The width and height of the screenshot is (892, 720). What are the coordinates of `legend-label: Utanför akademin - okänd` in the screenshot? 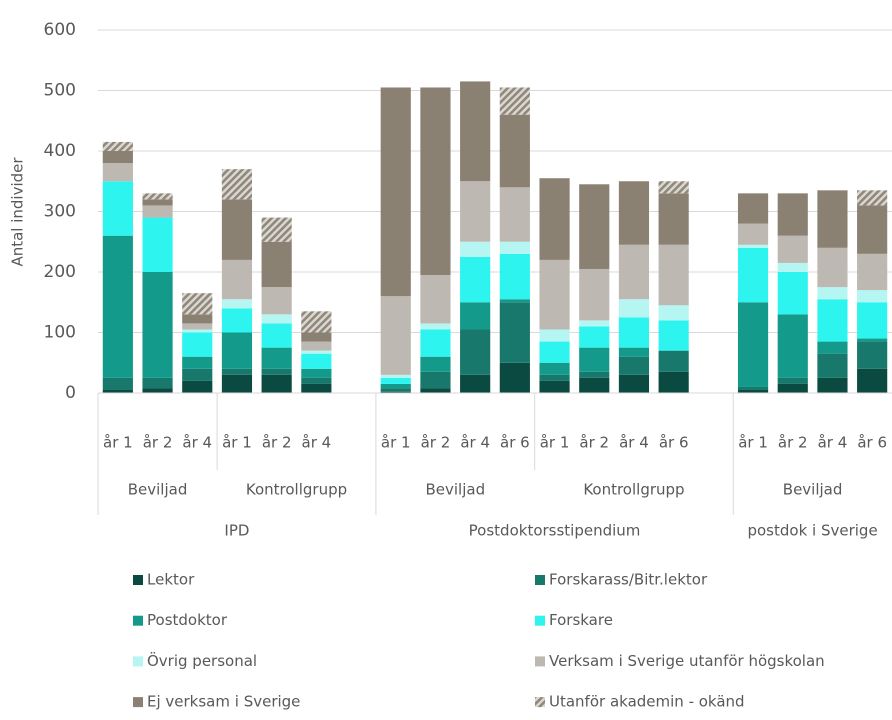 It's located at (647, 702).